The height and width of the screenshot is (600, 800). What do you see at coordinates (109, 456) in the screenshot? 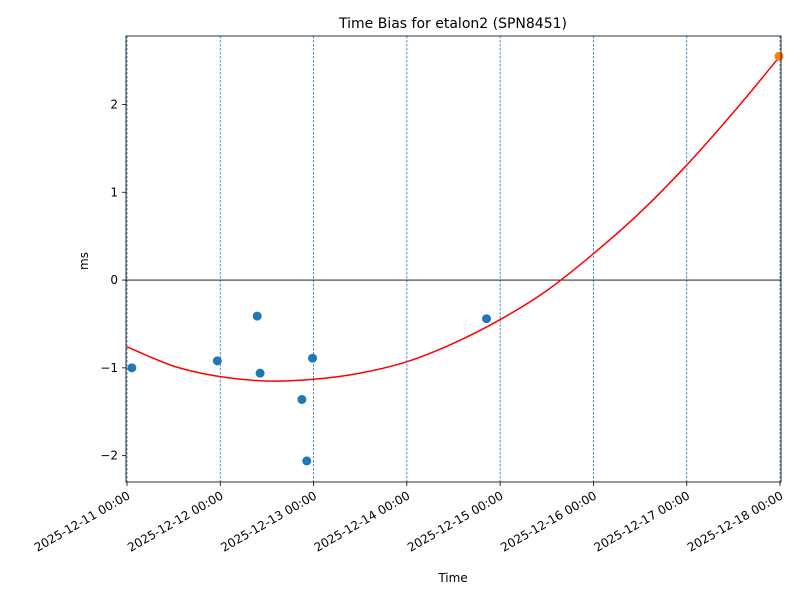
I see `y-tick-label: −2` at bounding box center [109, 456].